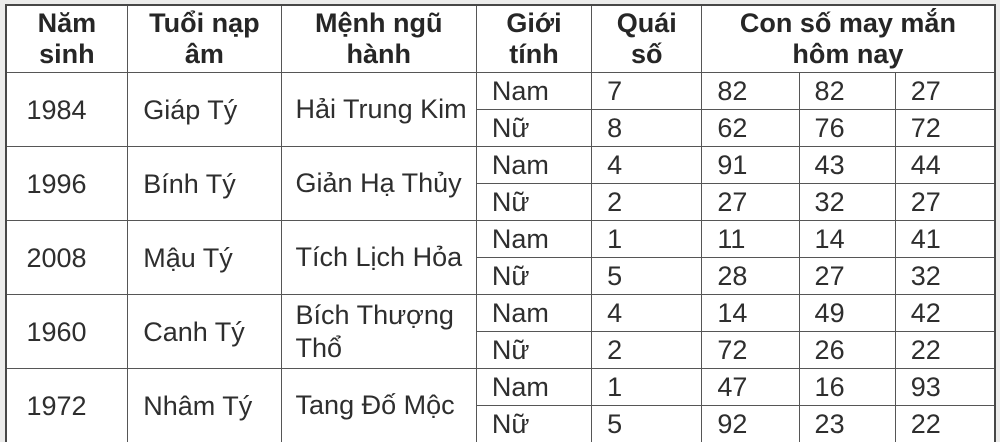 This screenshot has width=1000, height=442. Describe the element at coordinates (66, 109) in the screenshot. I see `cell-year: 1984` at that location.